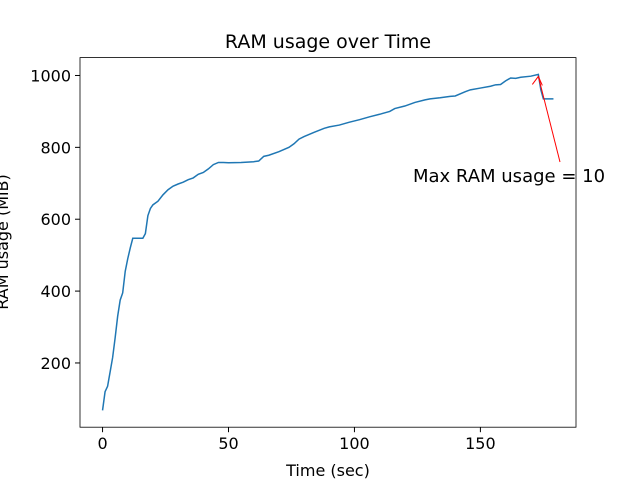  What do you see at coordinates (55, 363) in the screenshot?
I see `y-tick-label: 200` at bounding box center [55, 363].